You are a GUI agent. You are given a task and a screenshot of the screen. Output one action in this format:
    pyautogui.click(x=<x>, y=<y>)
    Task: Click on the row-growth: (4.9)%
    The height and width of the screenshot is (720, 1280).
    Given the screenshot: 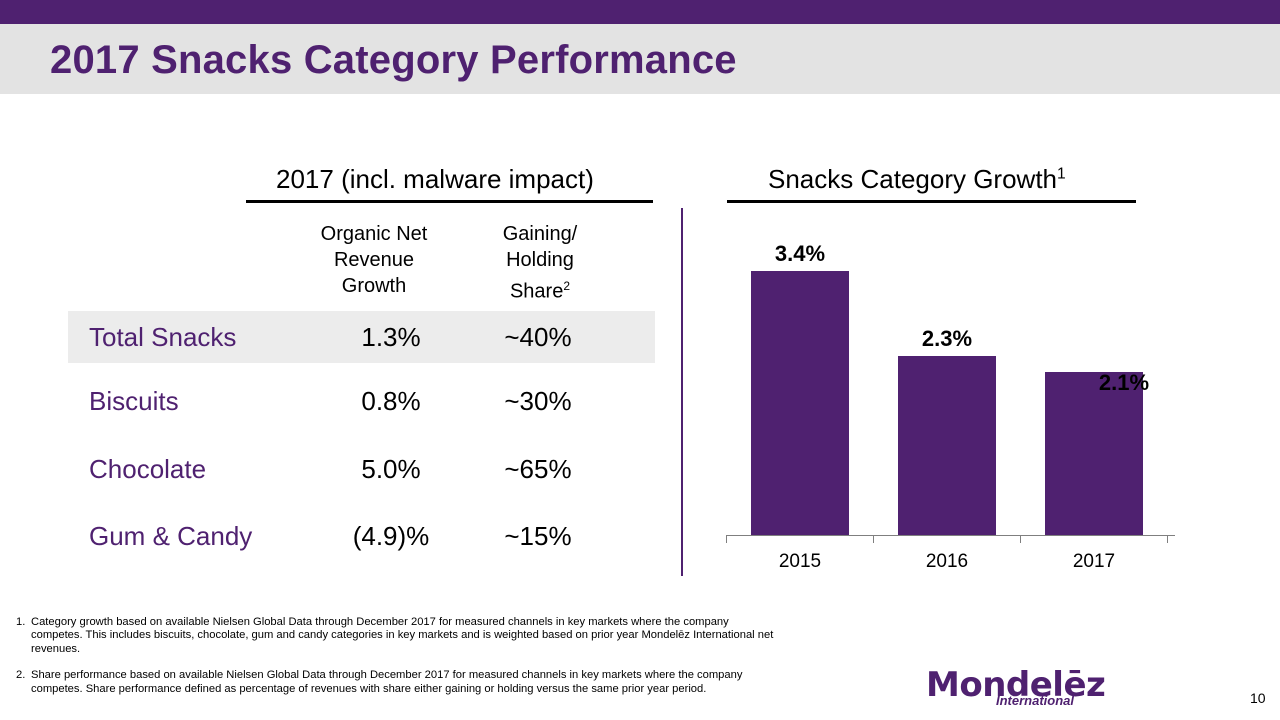 What is the action you would take?
    pyautogui.click(x=391, y=536)
    